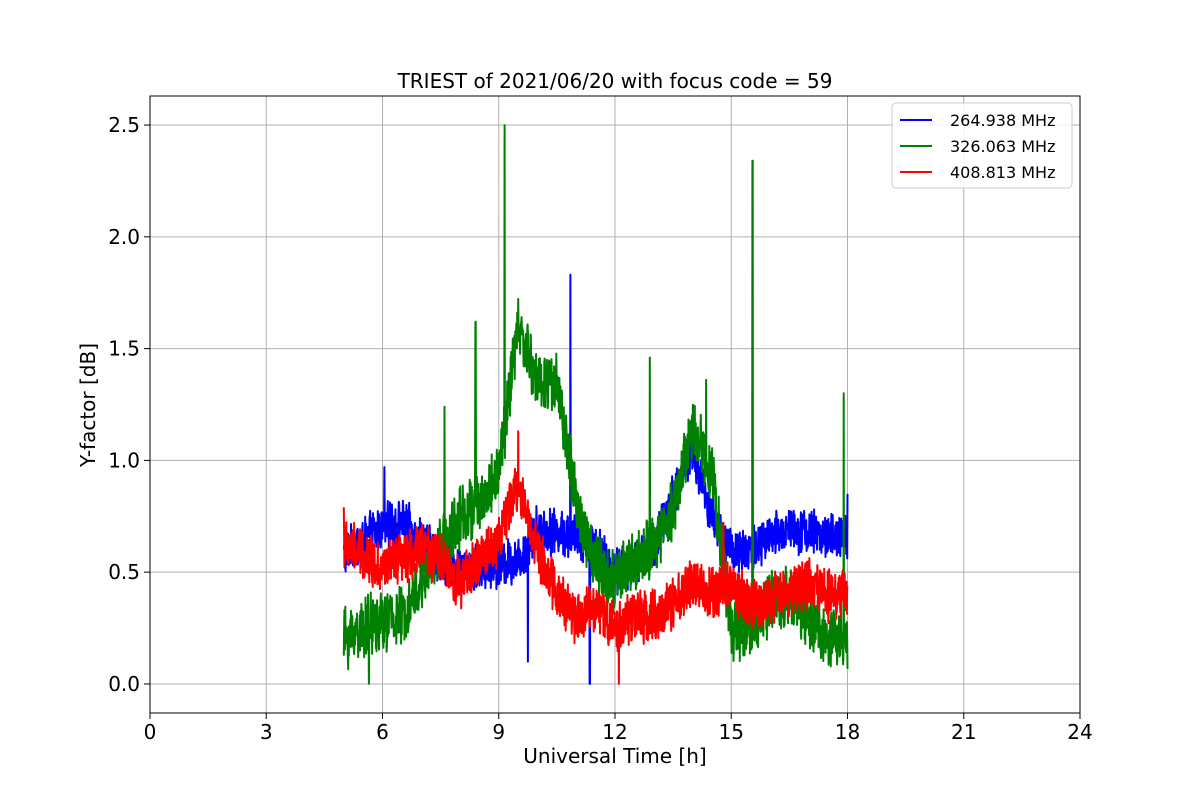 The image size is (1200, 800). What do you see at coordinates (124, 237) in the screenshot?
I see `y-tick-label: 2.0` at bounding box center [124, 237].